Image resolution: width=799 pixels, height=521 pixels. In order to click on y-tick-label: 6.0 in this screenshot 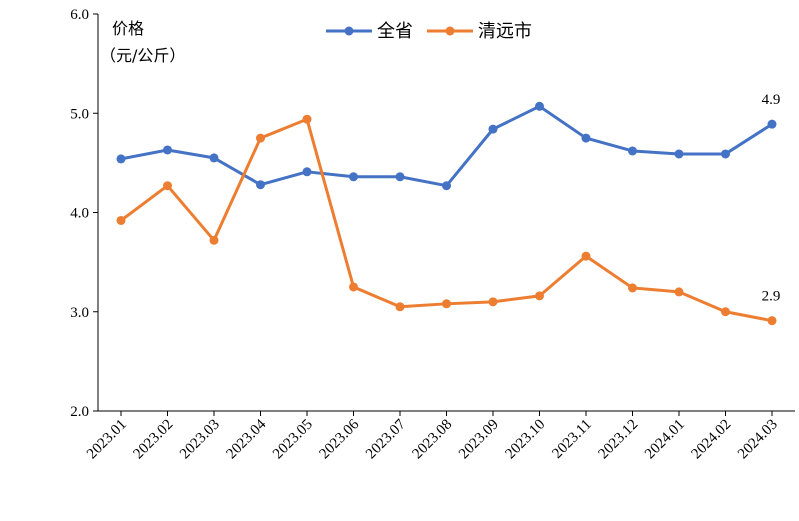, I will do `click(79, 15)`.